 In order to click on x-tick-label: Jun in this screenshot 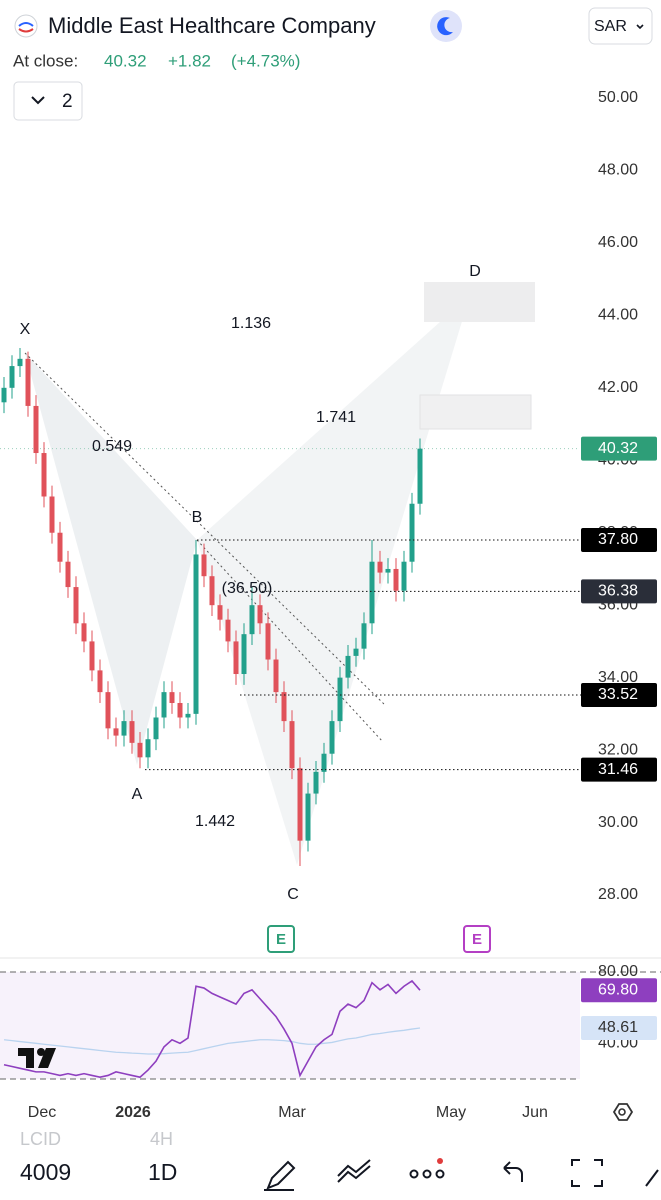, I will do `click(535, 1112)`.